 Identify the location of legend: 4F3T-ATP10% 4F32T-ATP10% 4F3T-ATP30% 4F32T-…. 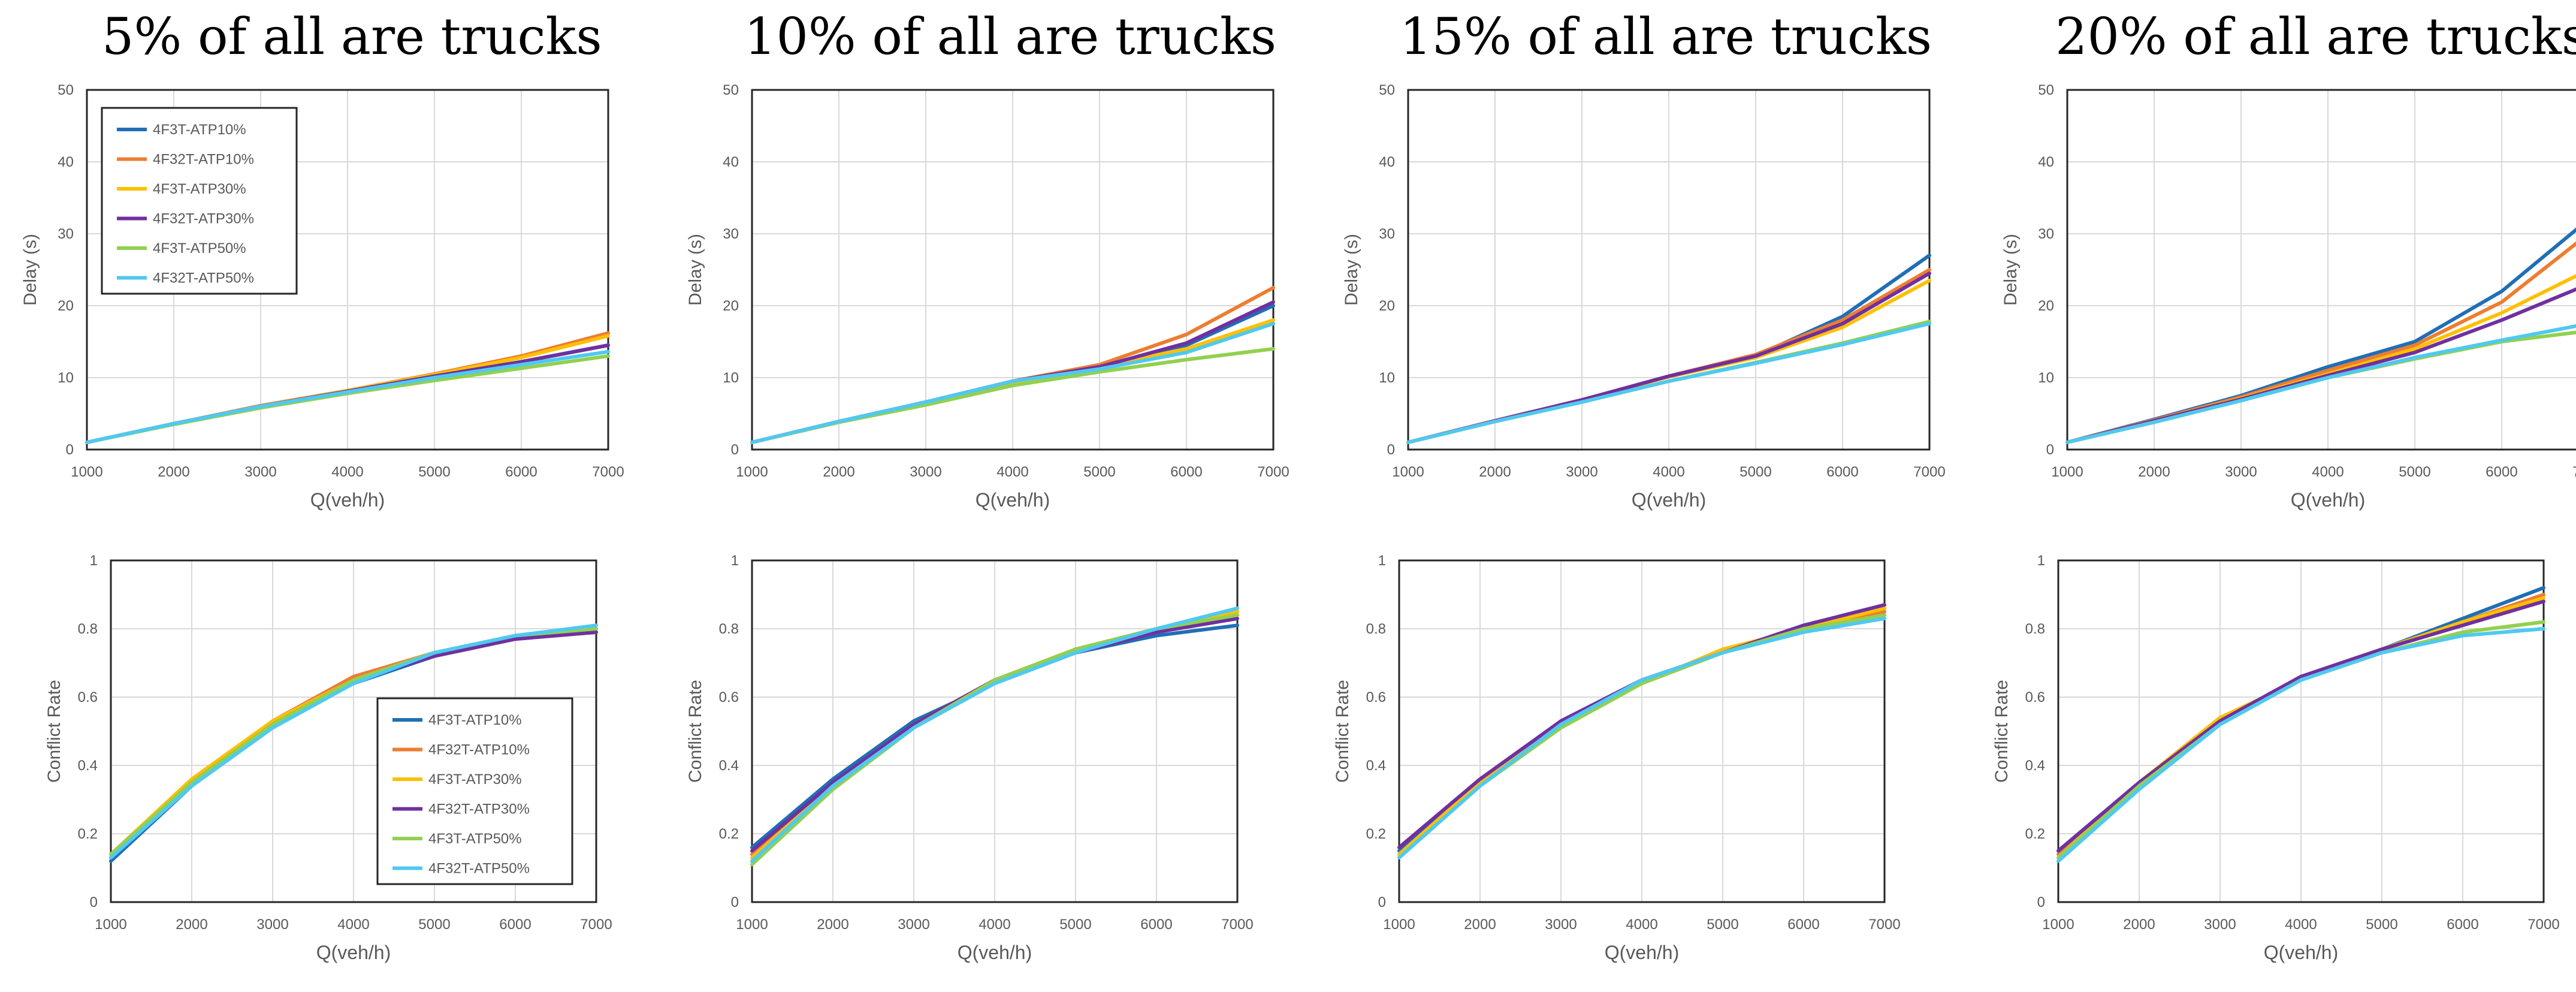
(200, 201).